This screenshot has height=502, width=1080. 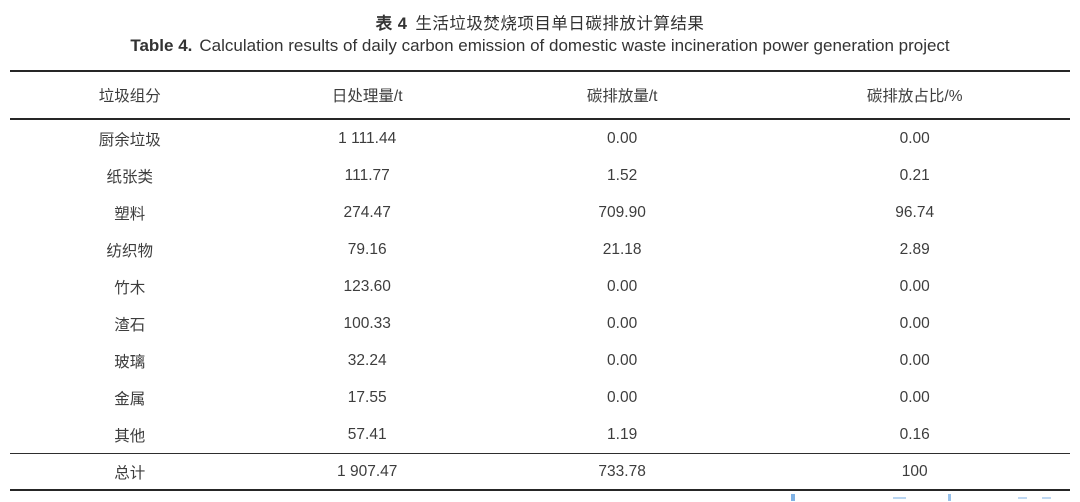 What do you see at coordinates (129, 140) in the screenshot?
I see `component-cell: 厨余垃圾` at bounding box center [129, 140].